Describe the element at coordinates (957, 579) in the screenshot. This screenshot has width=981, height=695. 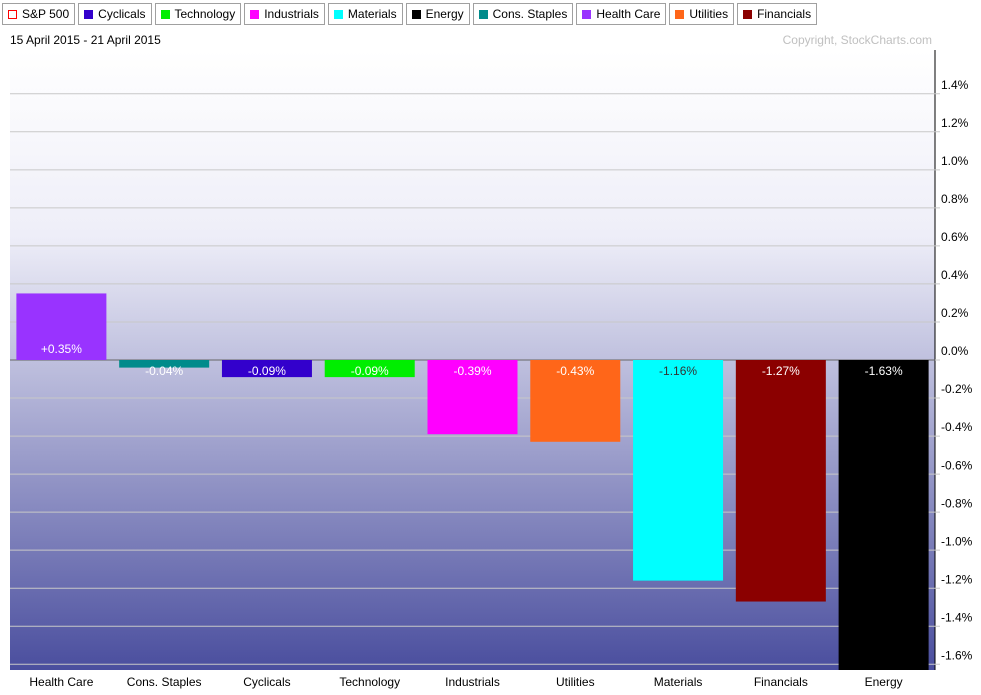
I see `y-tick-label: -1.2%` at that location.